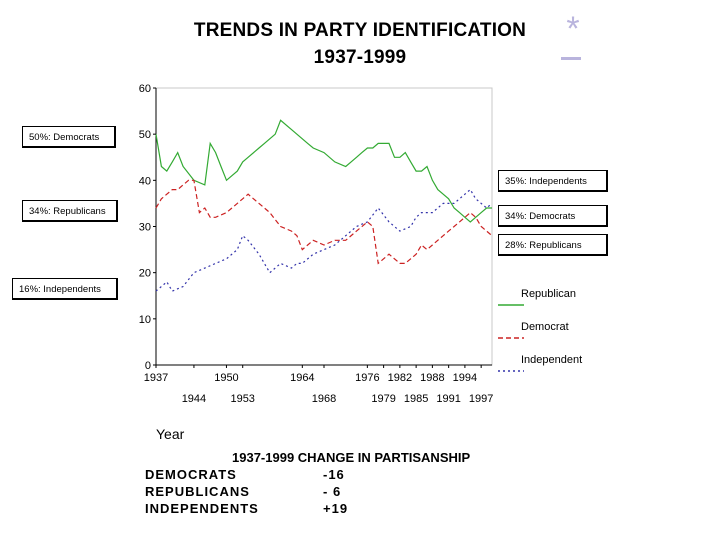 The width and height of the screenshot is (720, 540). I want to click on x-tick-label: 1982, so click(400, 378).